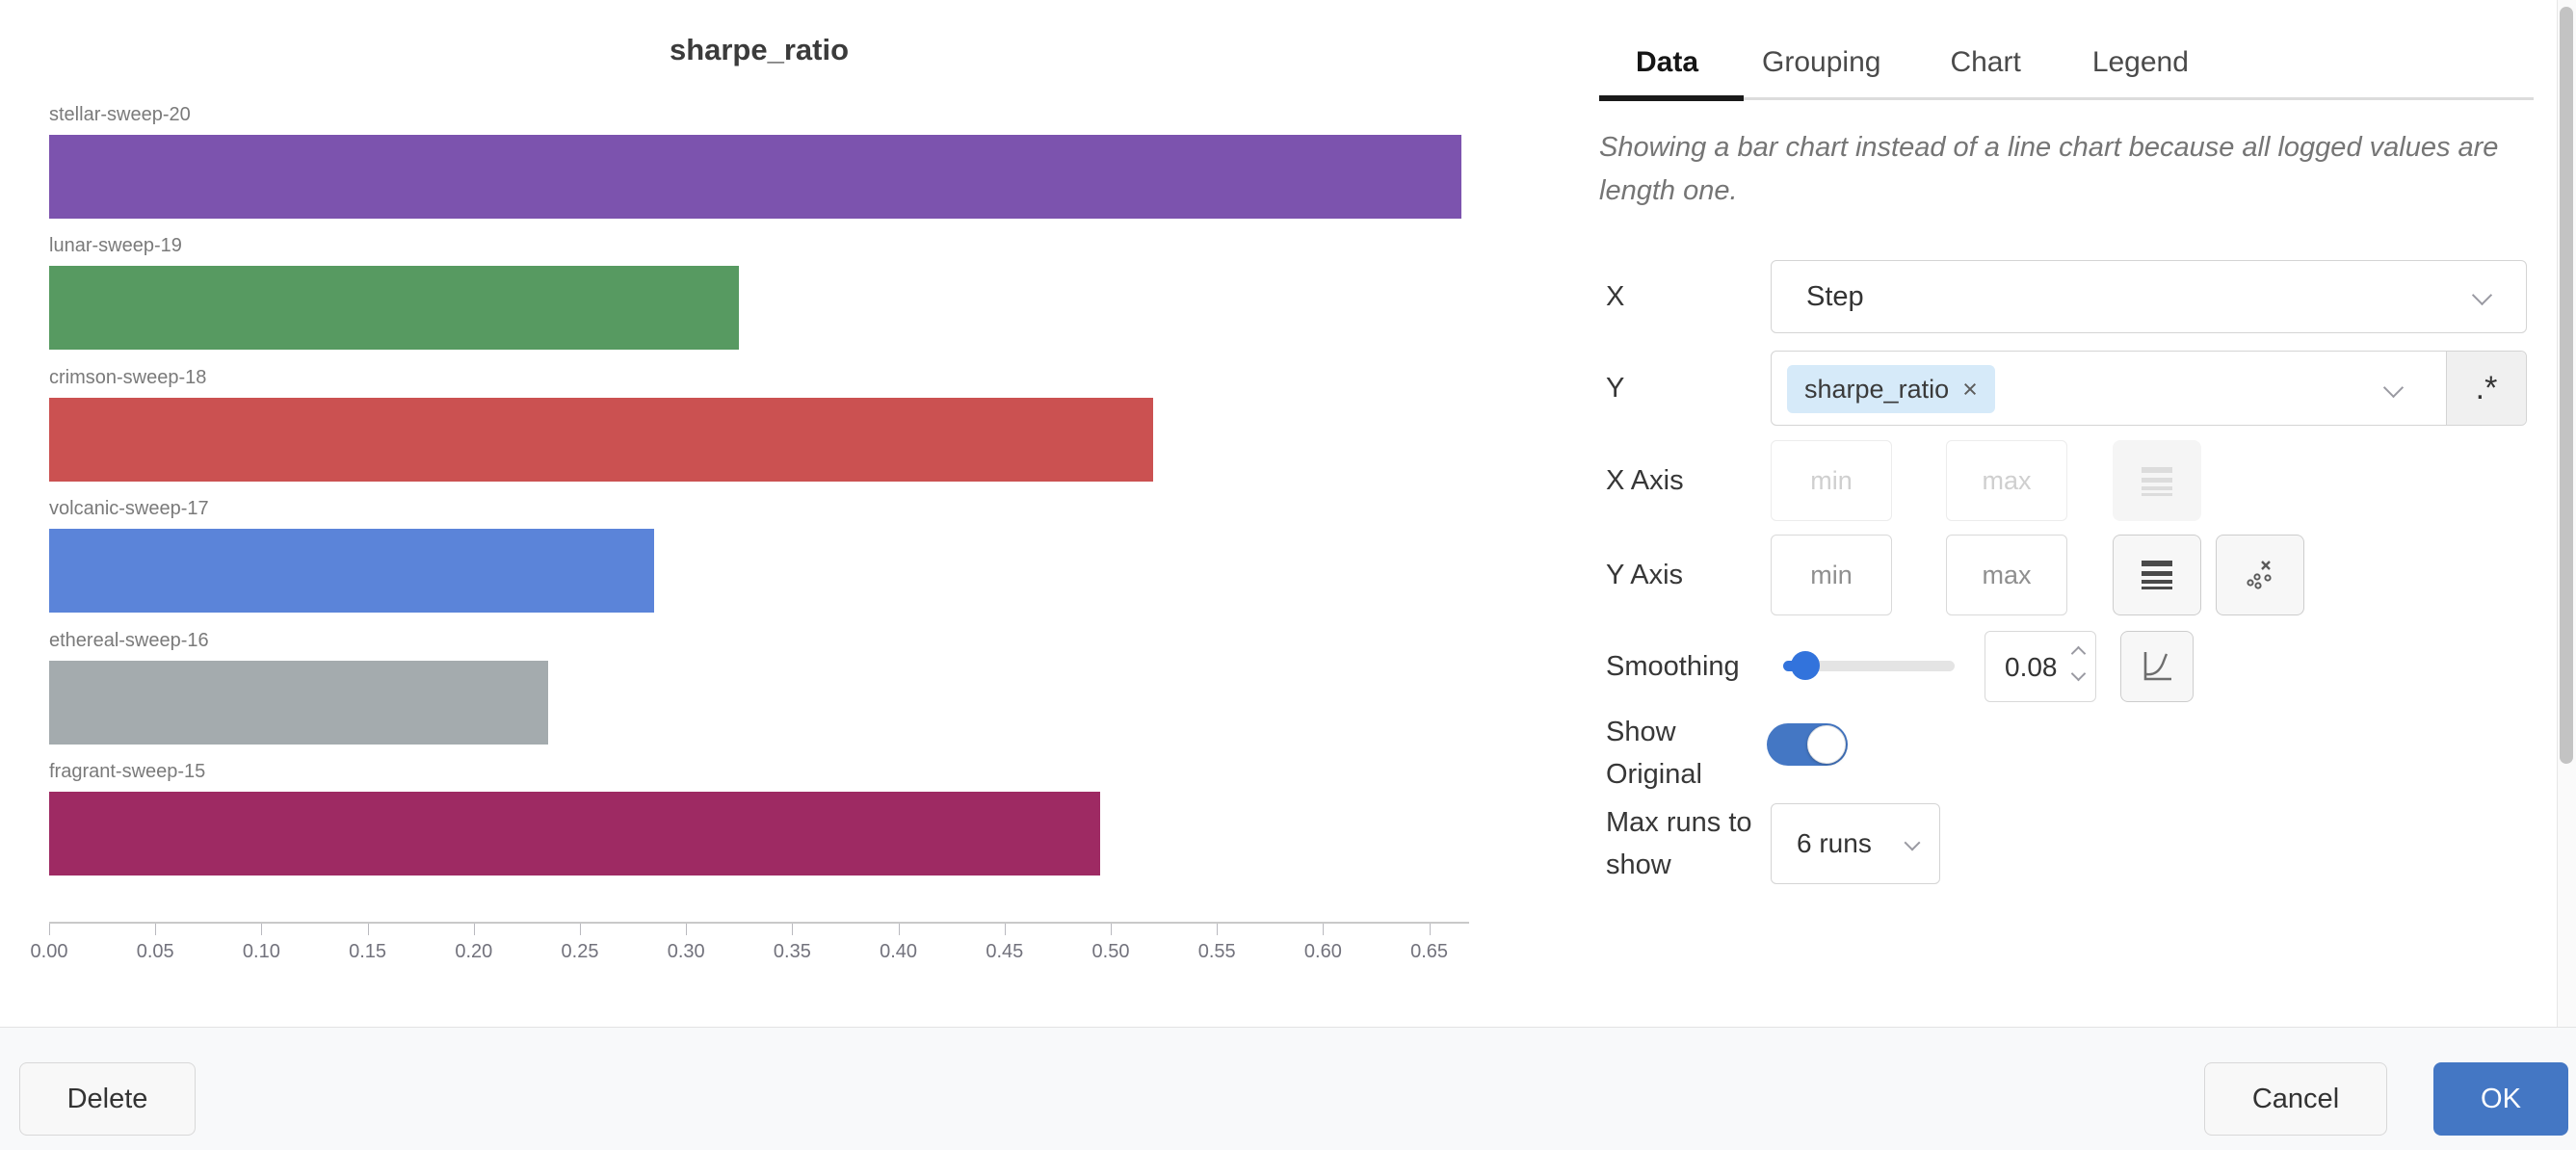 This screenshot has width=2576, height=1150. Describe the element at coordinates (2078, 674) in the screenshot. I see `stepper-down-icon` at that location.